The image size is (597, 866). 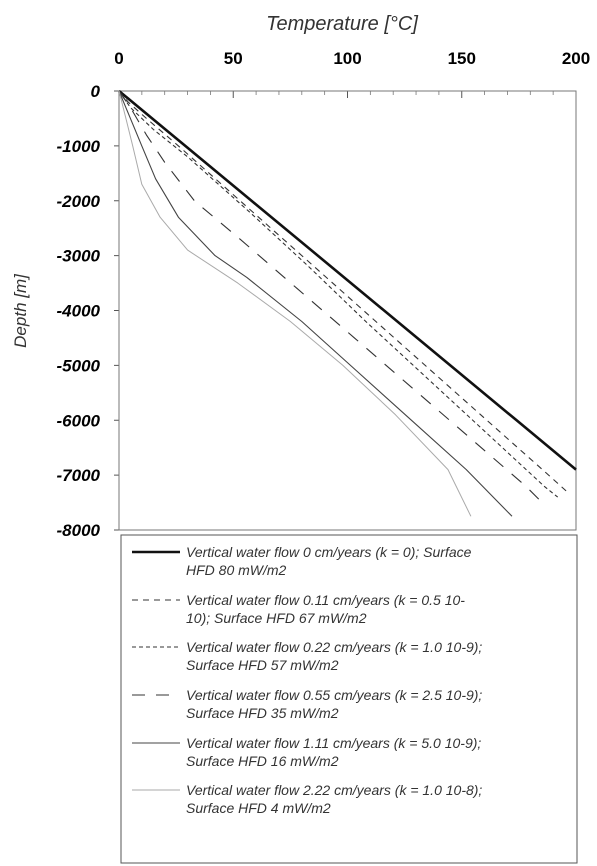 What do you see at coordinates (262, 761) in the screenshot?
I see `legend-label: Surface HFD 16 mW/m2` at bounding box center [262, 761].